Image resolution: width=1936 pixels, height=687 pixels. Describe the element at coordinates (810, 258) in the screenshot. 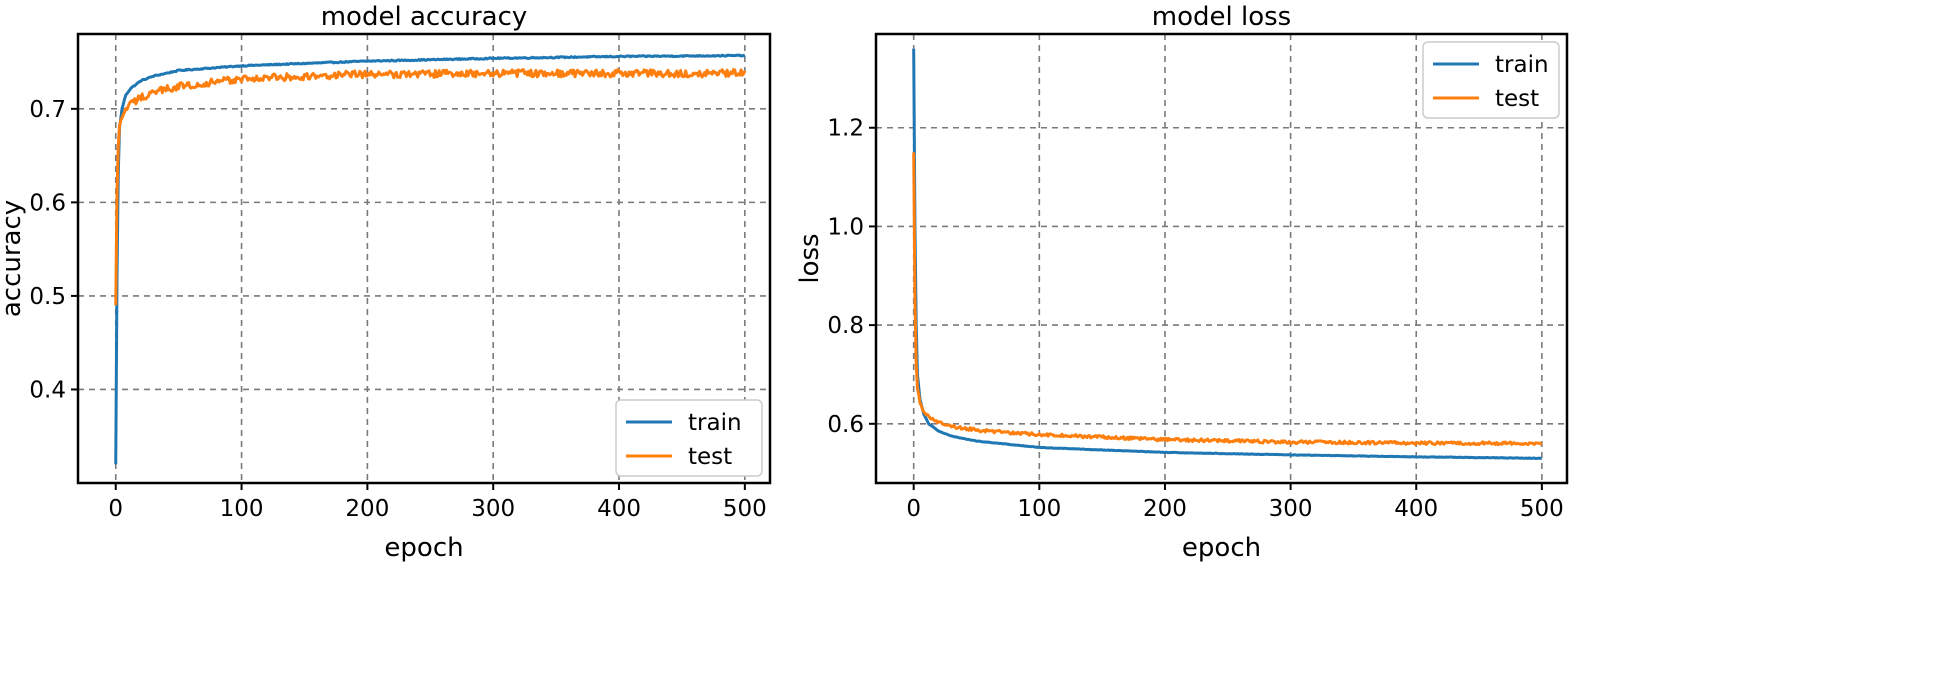

I see `loss-y-axis-label: loss` at that location.